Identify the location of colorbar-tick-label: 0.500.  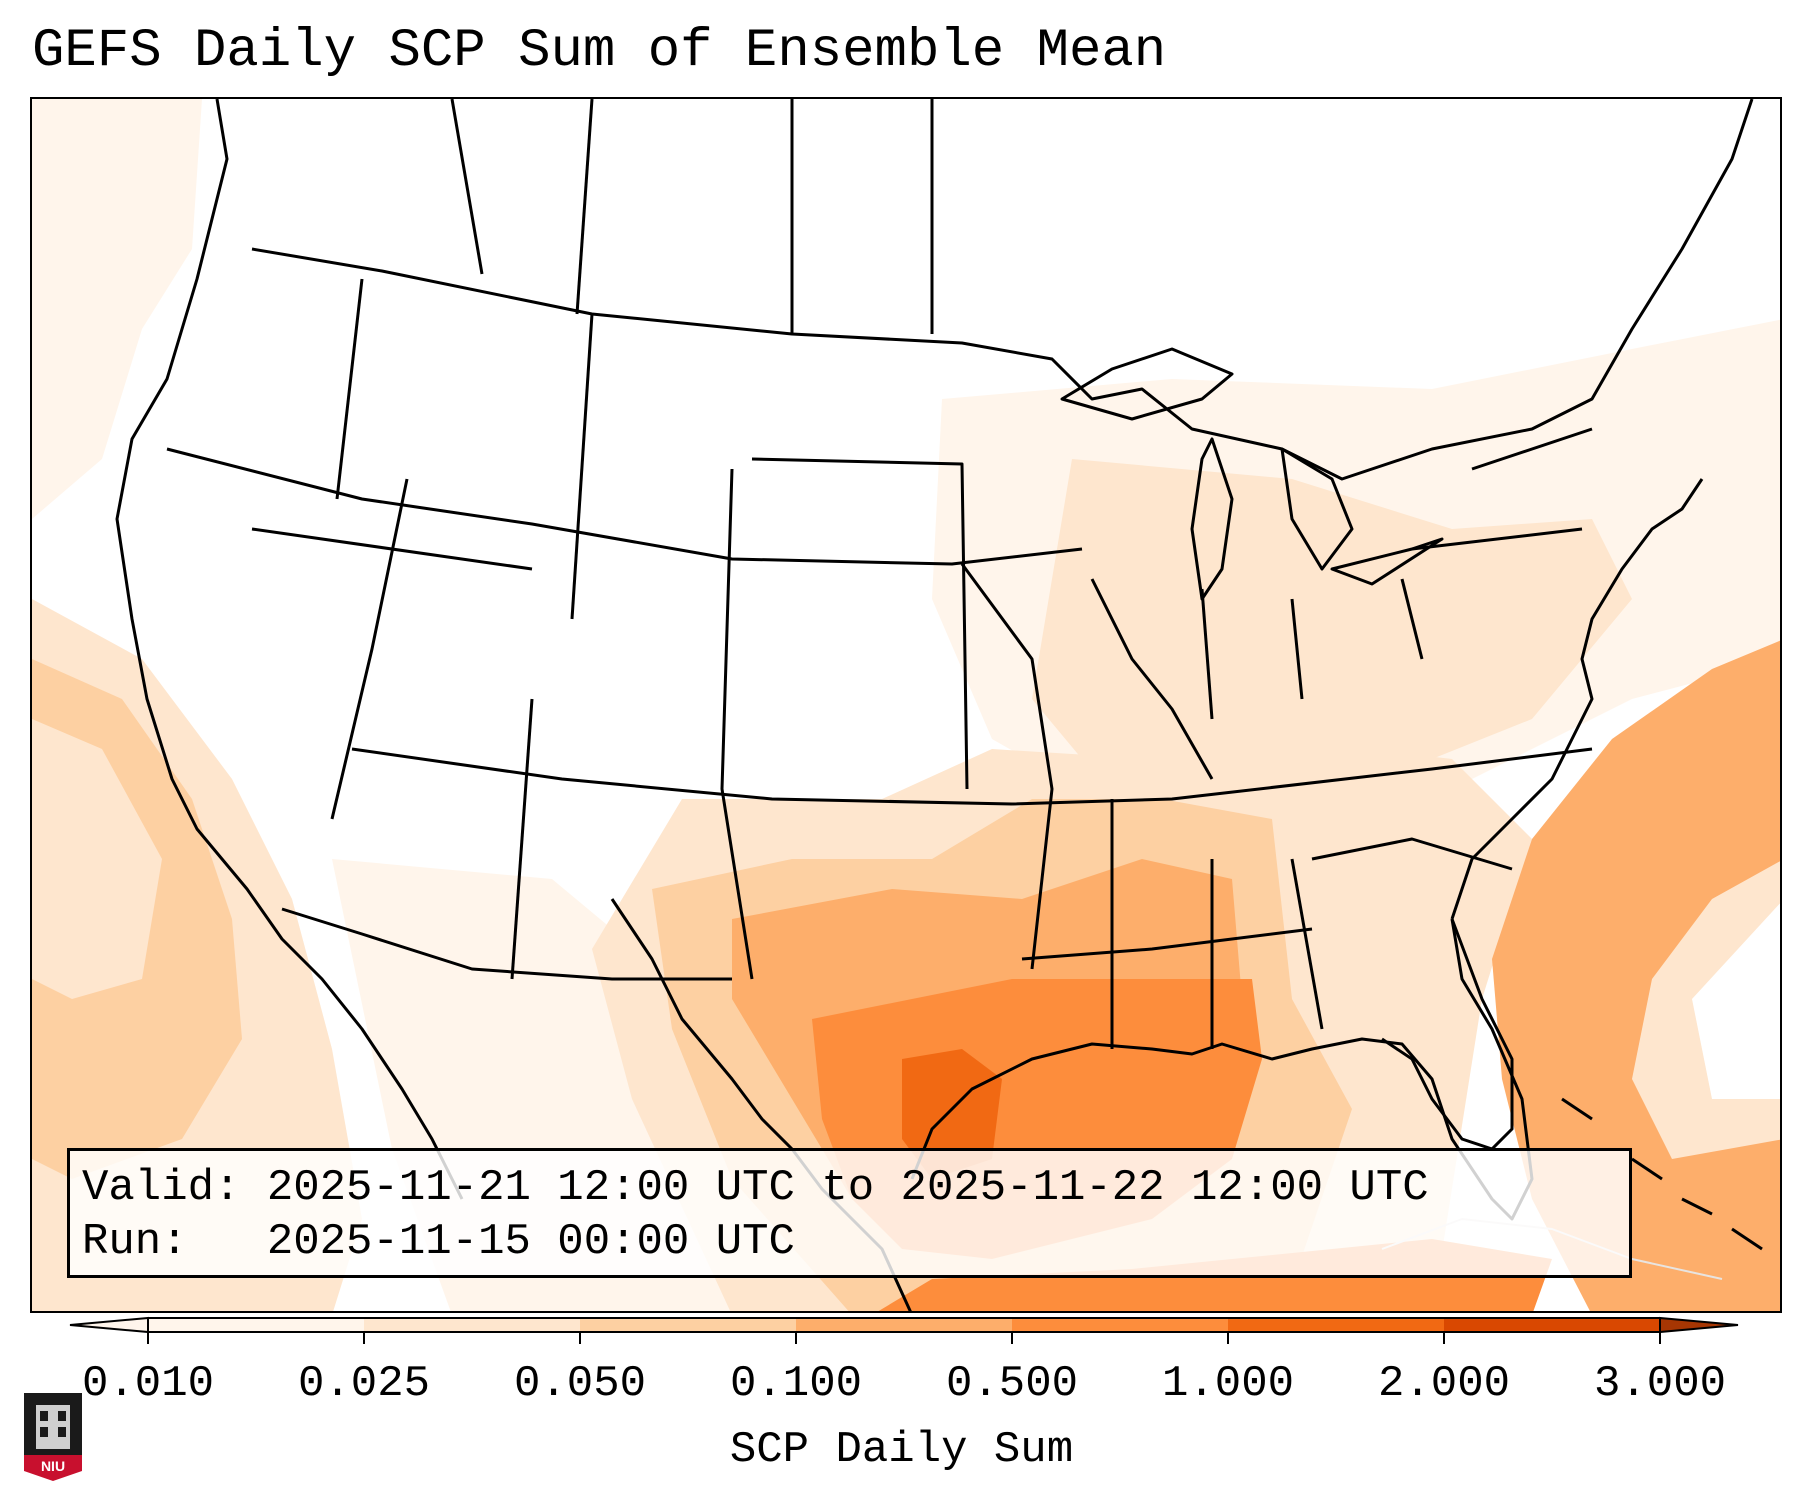
(1012, 1384).